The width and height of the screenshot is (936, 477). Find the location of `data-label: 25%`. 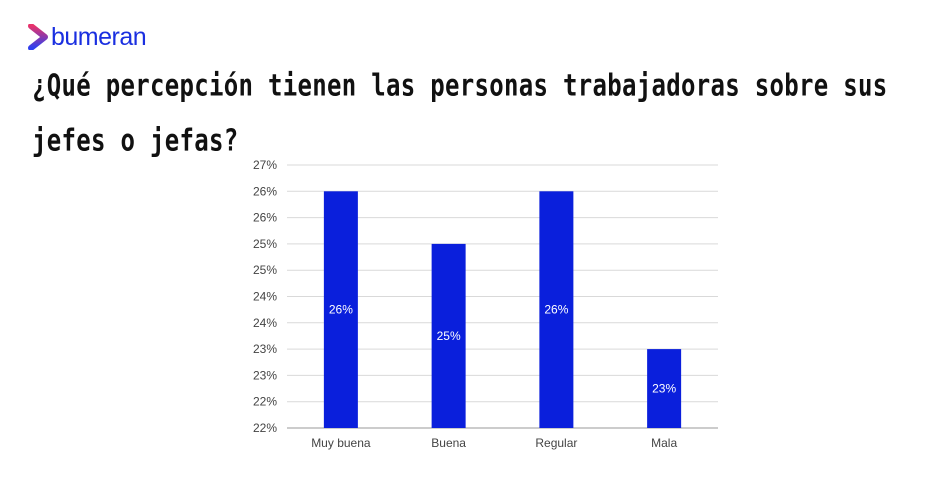

data-label: 25% is located at coordinates (449, 336).